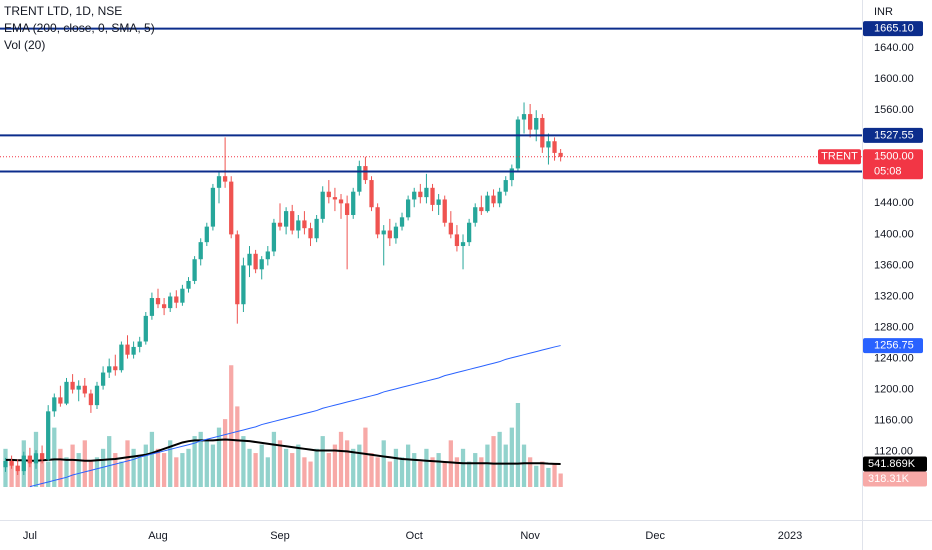 The height and width of the screenshot is (550, 932). Describe the element at coordinates (894, 296) in the screenshot. I see `y-tick-label: 1320.00` at that location.